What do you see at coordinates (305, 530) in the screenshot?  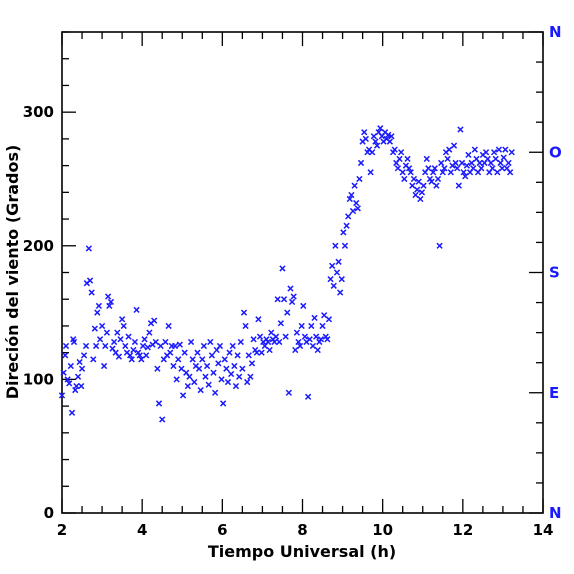 I see `x-tick-labels: 2 4 6 8 10 12 14` at bounding box center [305, 530].